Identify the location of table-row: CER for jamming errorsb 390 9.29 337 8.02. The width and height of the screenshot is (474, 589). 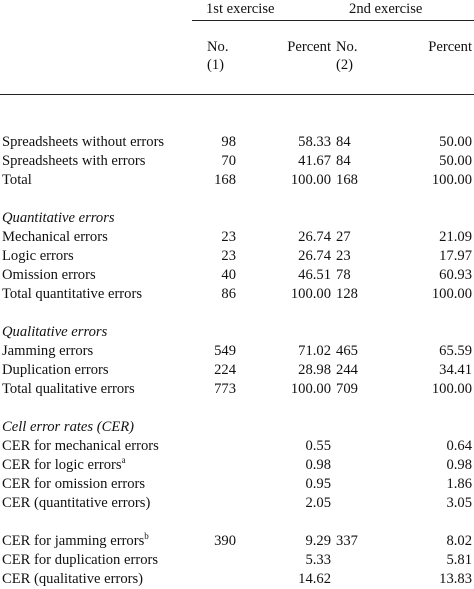
(237, 541).